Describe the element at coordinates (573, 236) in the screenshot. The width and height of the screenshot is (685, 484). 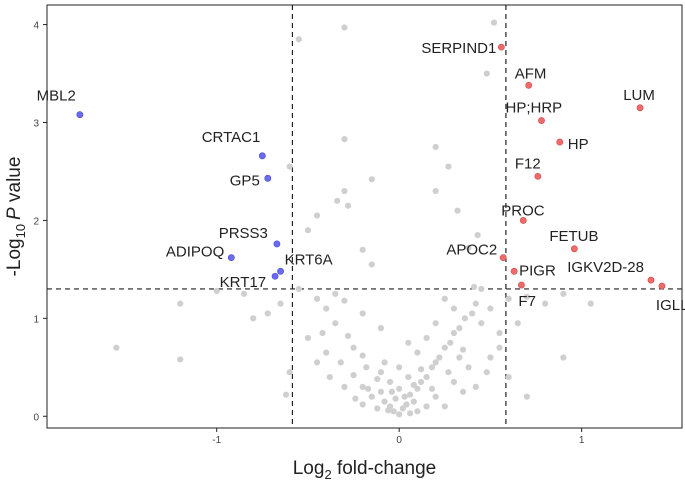
I see `label-fetub: FETUB` at that location.